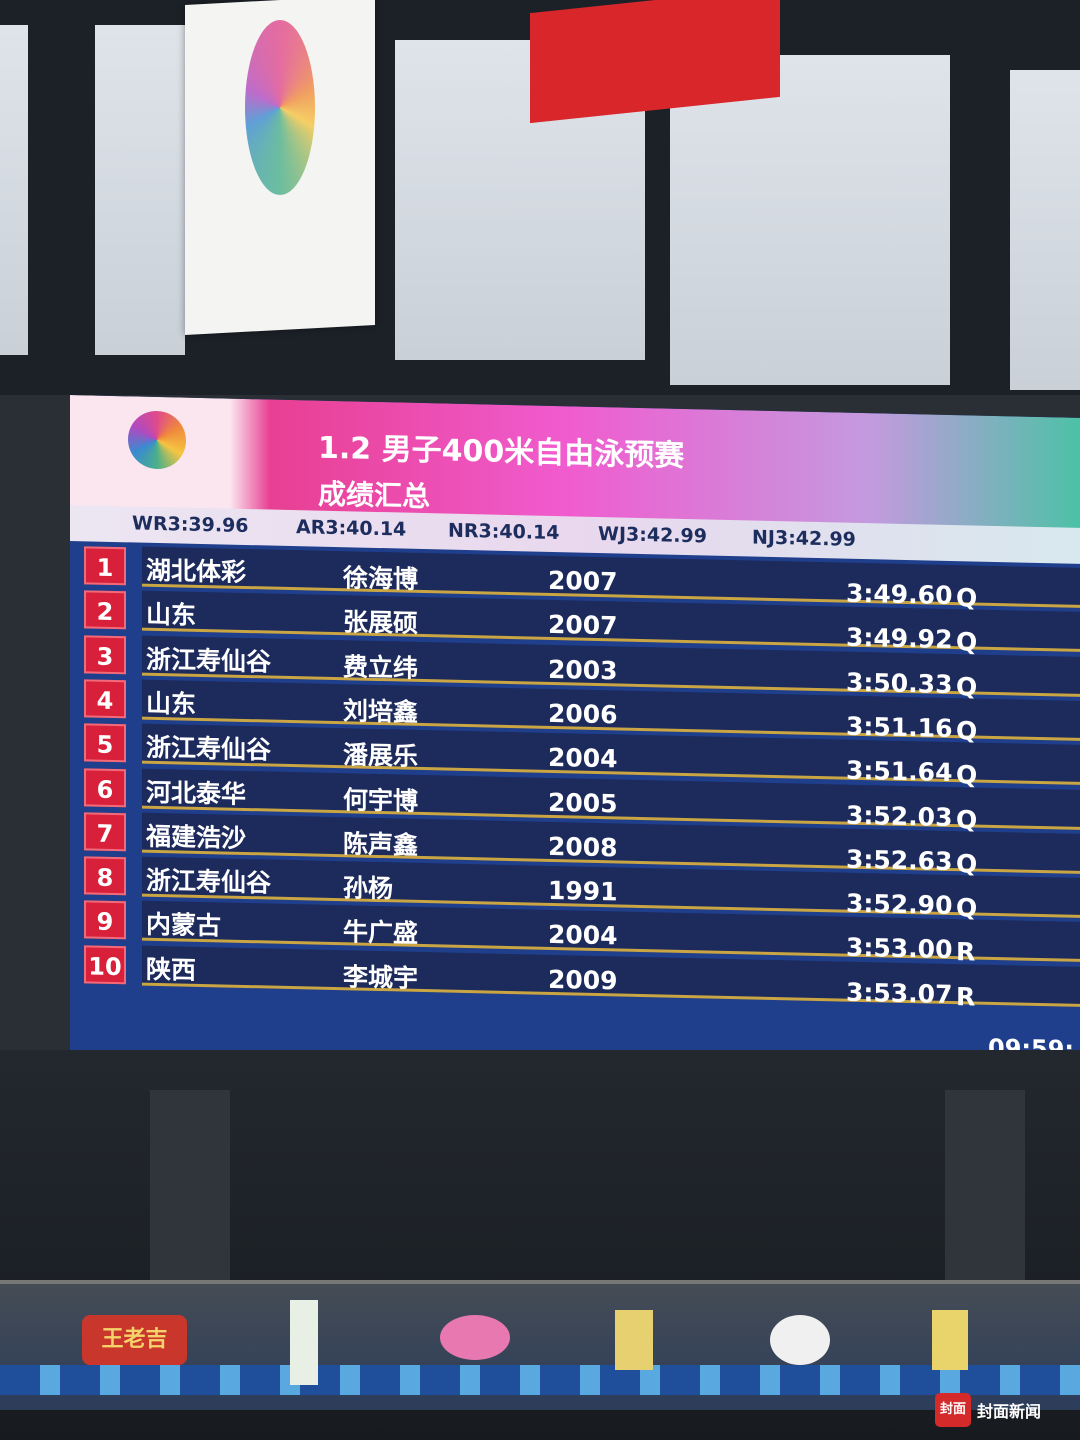  What do you see at coordinates (374, 495) in the screenshot?
I see `event-subtitle: 成绩汇总` at bounding box center [374, 495].